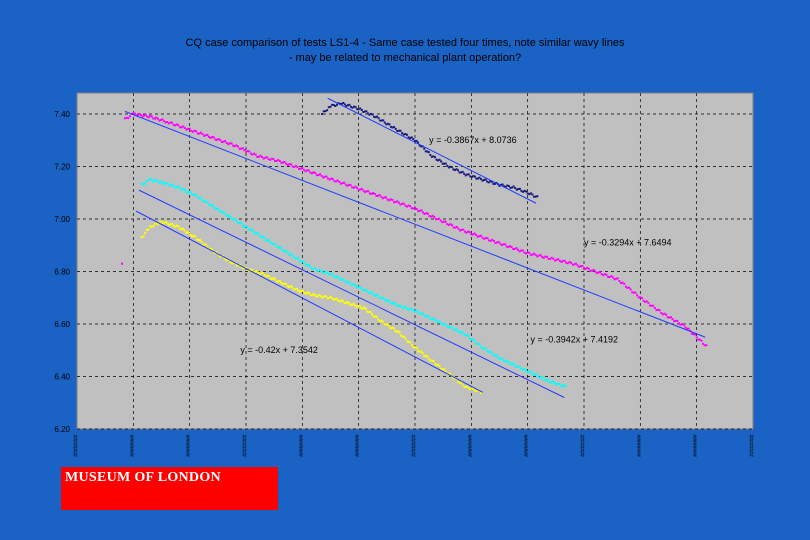 The width and height of the screenshot is (810, 540). What do you see at coordinates (62, 377) in the screenshot?
I see `y-tick-label: 6.40` at bounding box center [62, 377].